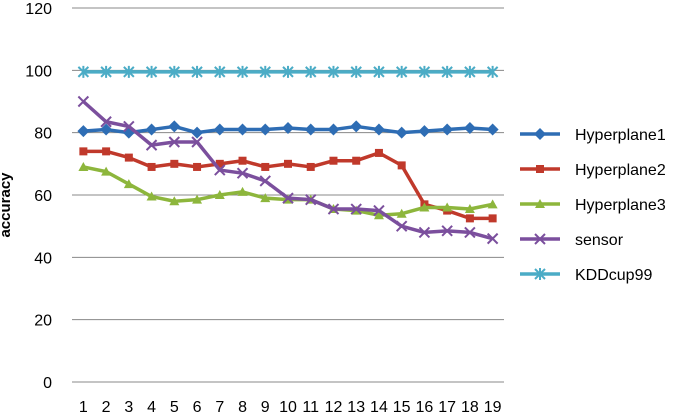 This screenshot has height=416, width=685. What do you see at coordinates (620, 170) in the screenshot?
I see `legend-label: Hyperplane2` at bounding box center [620, 170].